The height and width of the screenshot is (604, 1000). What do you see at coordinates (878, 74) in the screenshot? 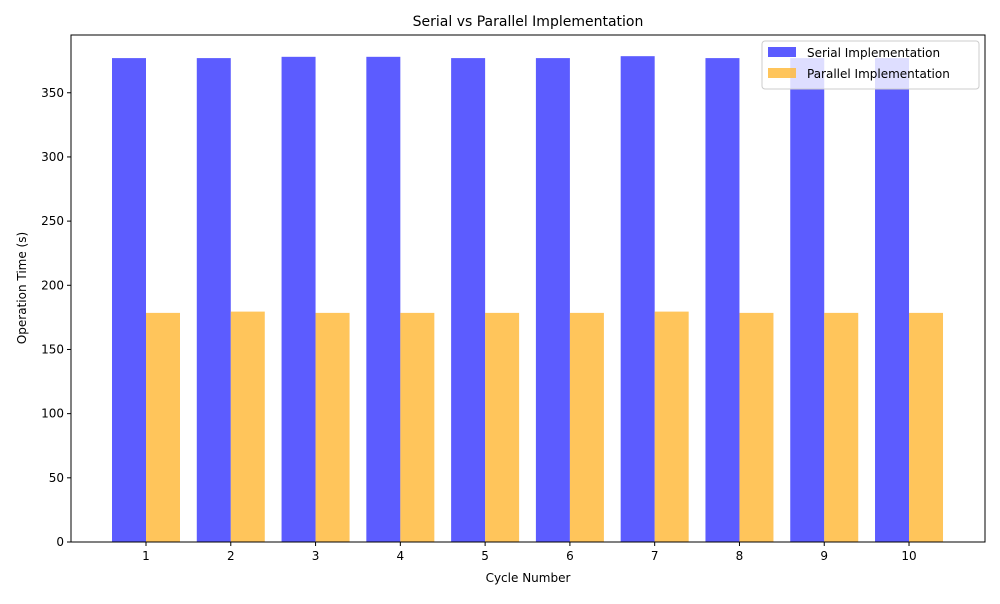
I see `legend-label-parallel: Parallel Implementation` at bounding box center [878, 74].